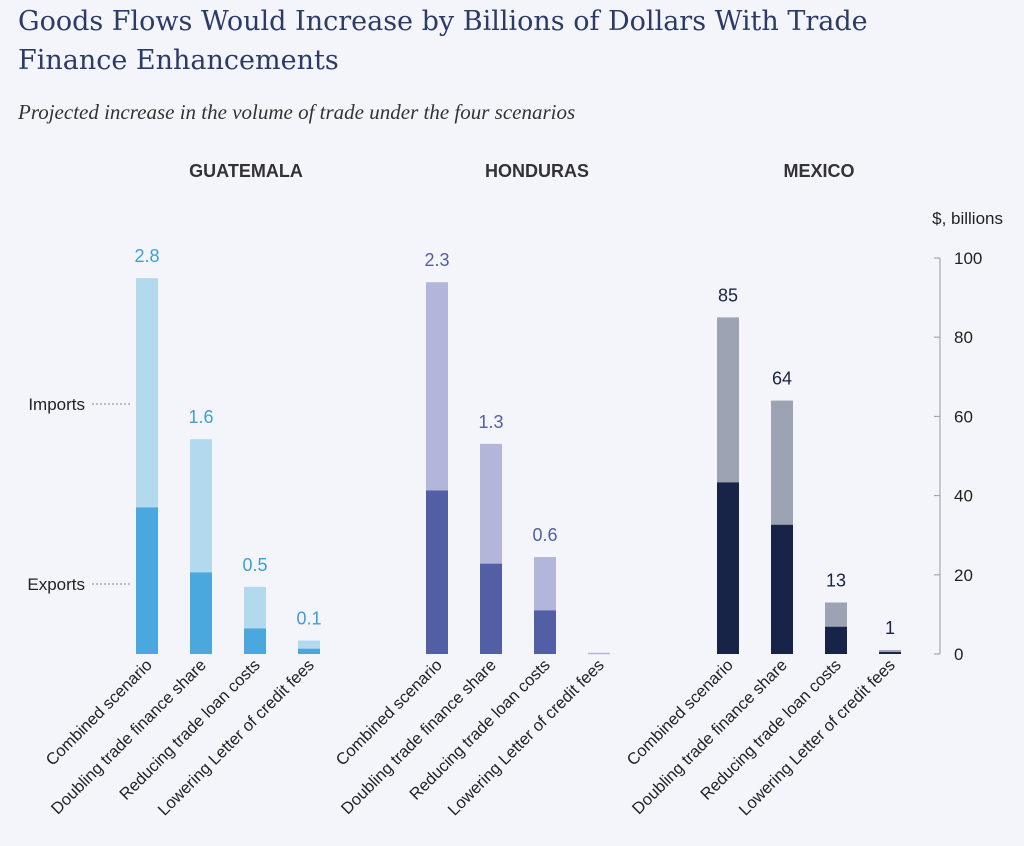  I want to click on y-axis-tick-label: 80, so click(963, 337).